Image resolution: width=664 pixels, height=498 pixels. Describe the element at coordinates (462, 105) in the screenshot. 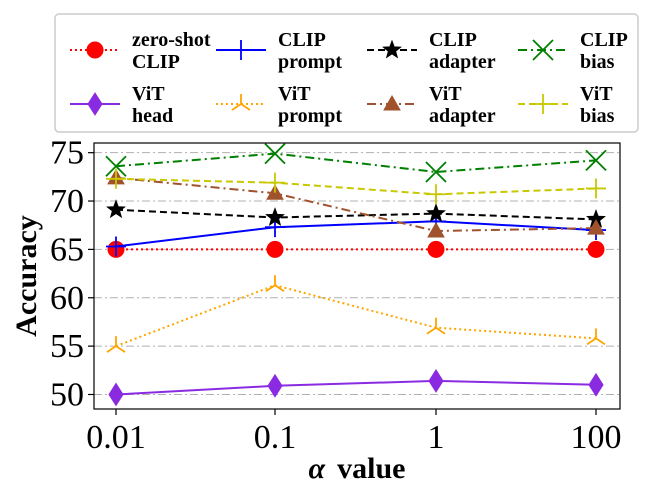

I see `legend-label: ViT adapter` at that location.